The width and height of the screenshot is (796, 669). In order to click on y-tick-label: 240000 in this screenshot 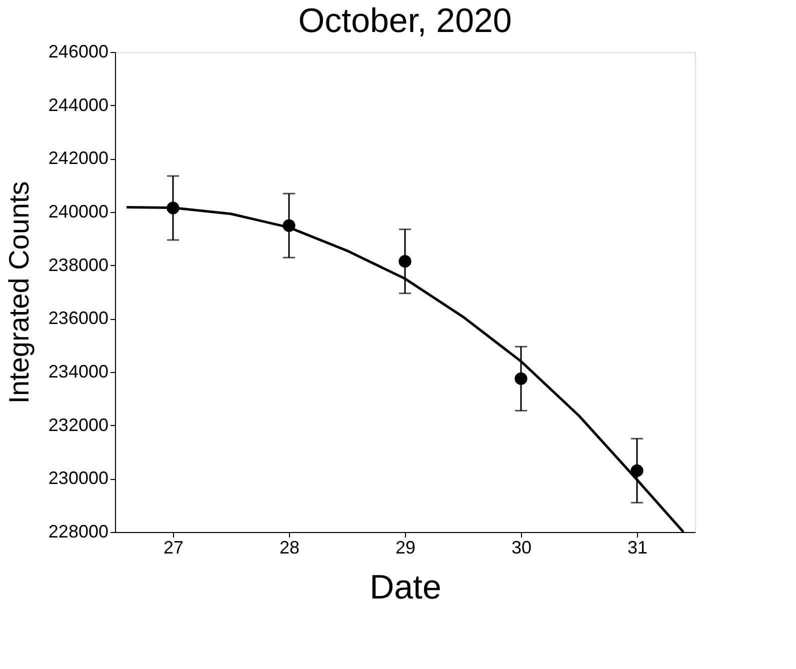, I will do `click(78, 212)`.